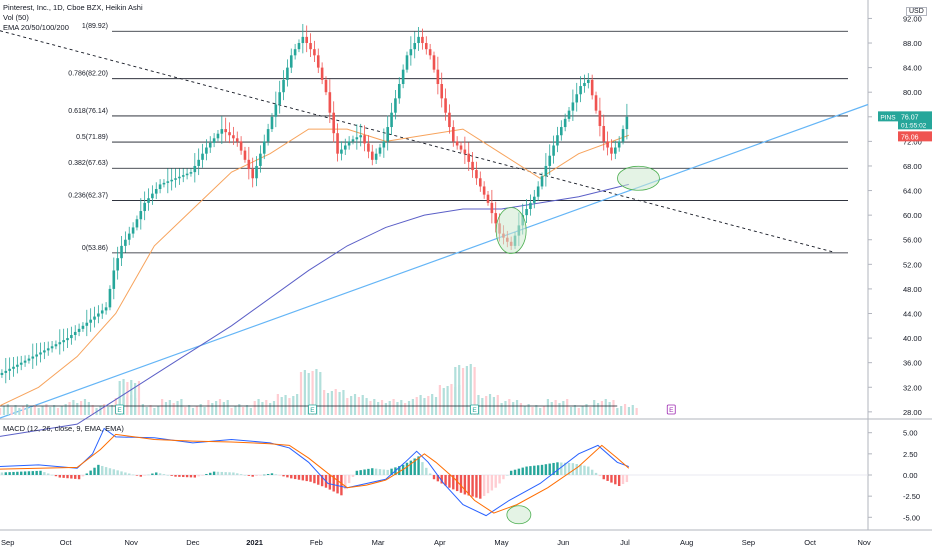 This screenshot has width=932, height=550. What do you see at coordinates (63, 428) in the screenshot?
I see `macd-legend: MACD (12, 26, close, 9, EMA, EMA)` at bounding box center [63, 428].